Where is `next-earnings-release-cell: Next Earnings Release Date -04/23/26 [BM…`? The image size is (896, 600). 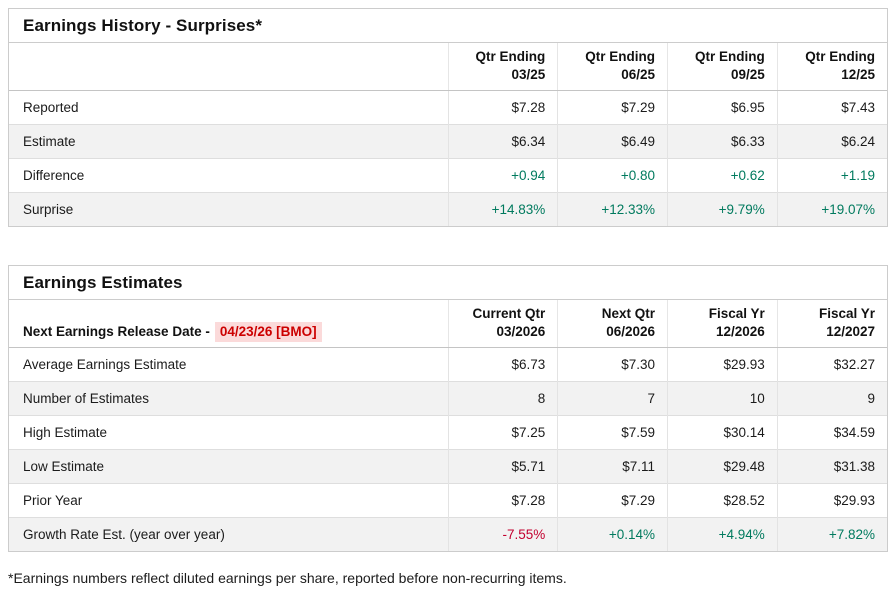
next-earnings-release-cell: Next Earnings Release Date -04/23/26 [BM… is located at coordinates (228, 324).